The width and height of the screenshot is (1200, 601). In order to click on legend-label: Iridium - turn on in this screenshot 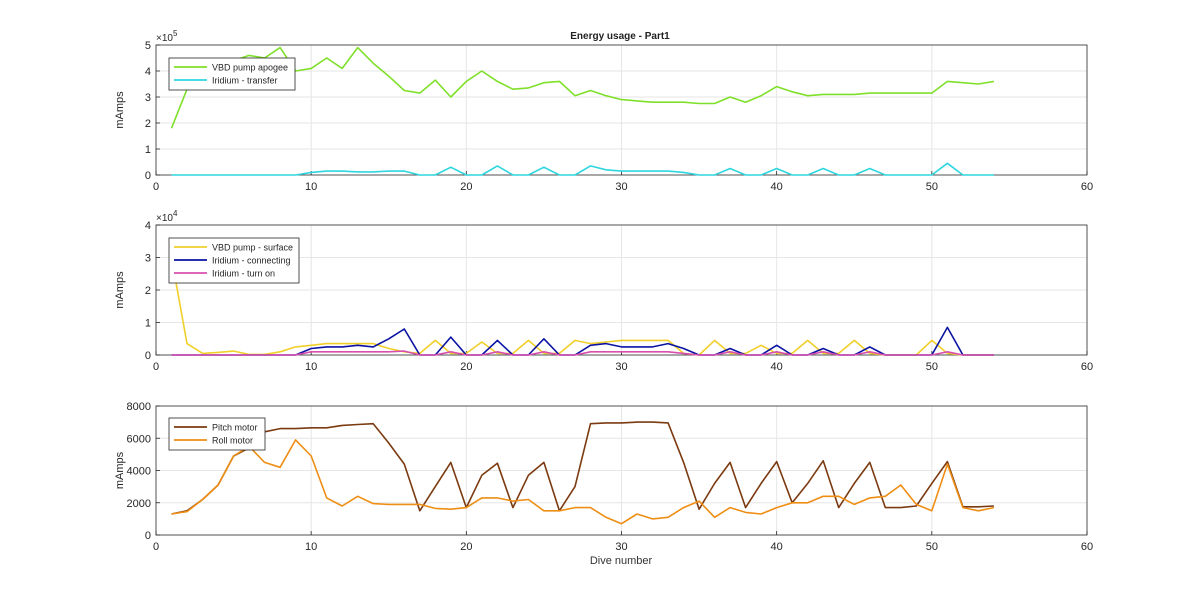, I will do `click(243, 274)`.